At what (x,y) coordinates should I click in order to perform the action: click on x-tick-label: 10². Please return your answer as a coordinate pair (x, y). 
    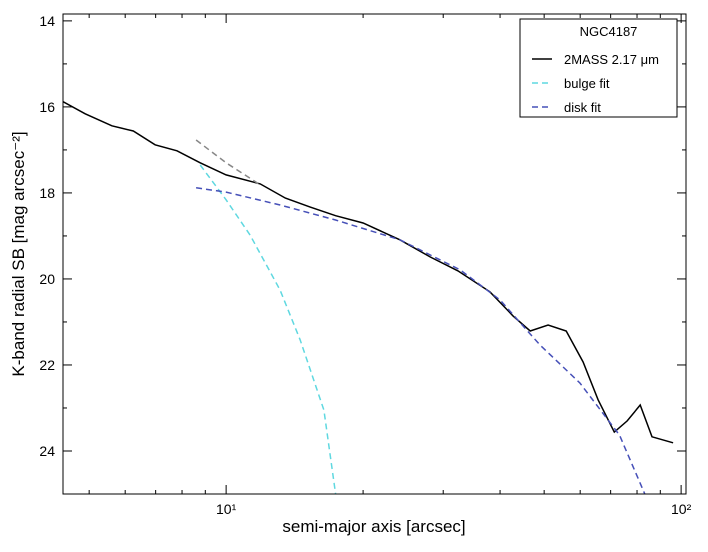
    Looking at the image, I should click on (681, 509).